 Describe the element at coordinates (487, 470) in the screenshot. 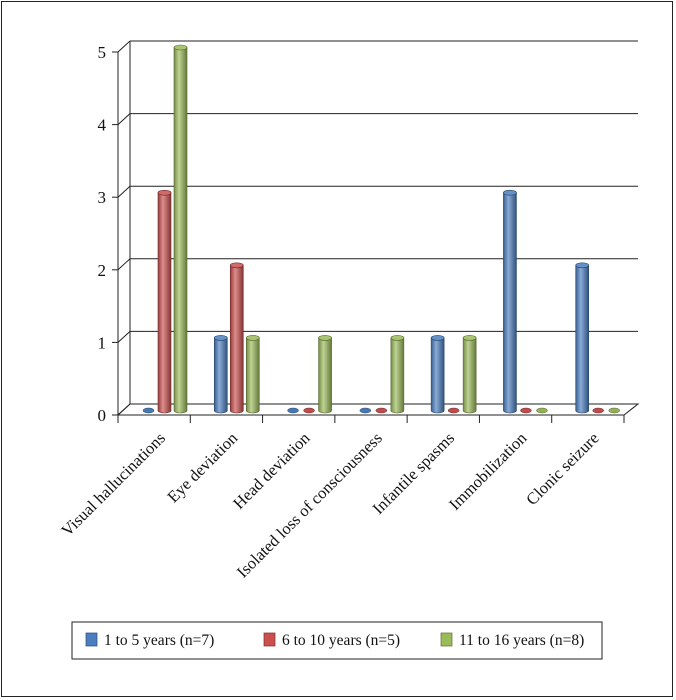

I see `x-tick-label-immobilization: Immobilization` at that location.